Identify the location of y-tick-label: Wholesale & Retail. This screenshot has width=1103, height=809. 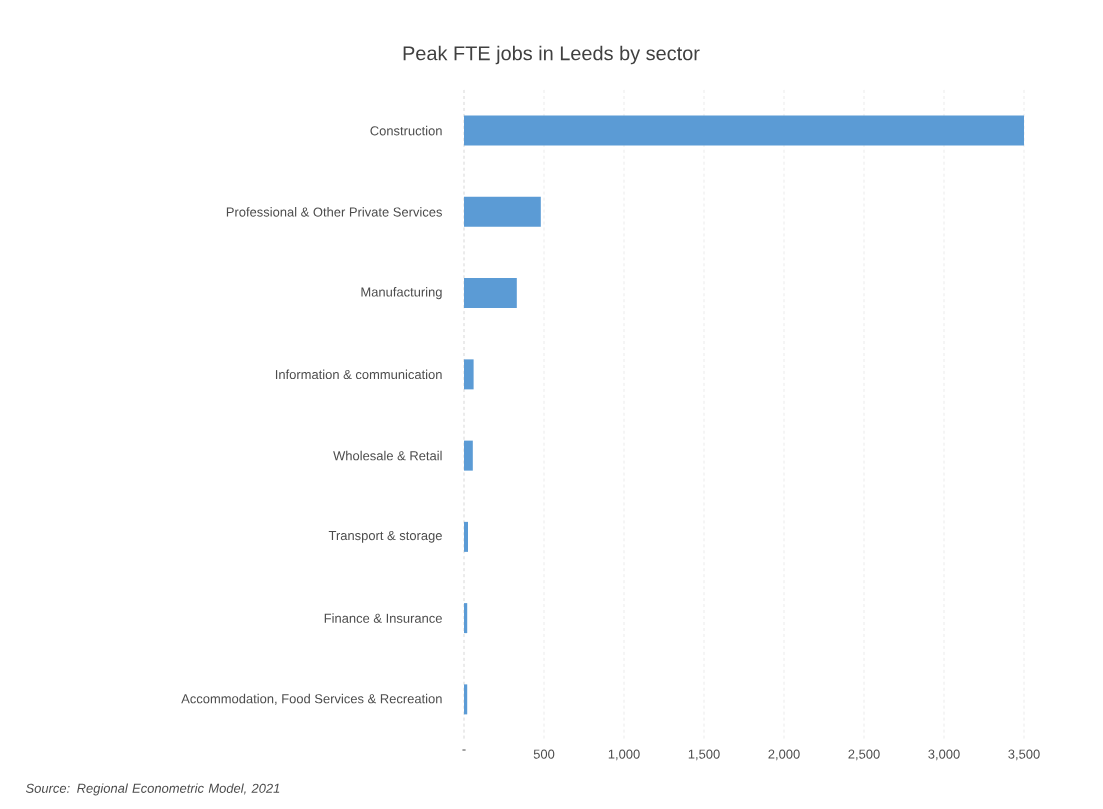
(387, 455).